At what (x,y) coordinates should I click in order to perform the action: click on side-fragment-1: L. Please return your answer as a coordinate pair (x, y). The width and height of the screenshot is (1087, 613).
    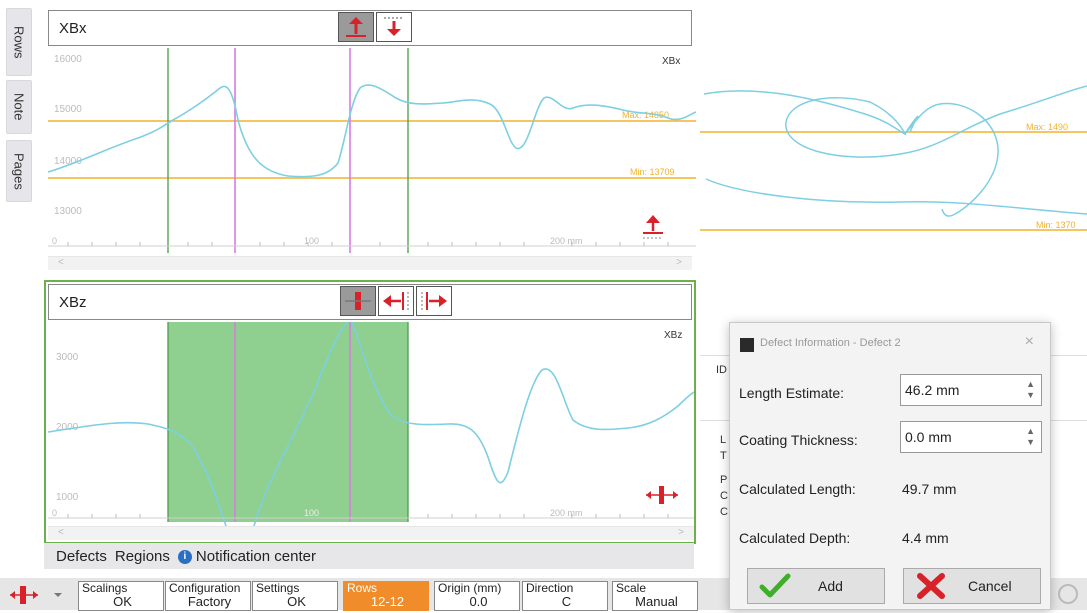
    Looking at the image, I should click on (723, 440).